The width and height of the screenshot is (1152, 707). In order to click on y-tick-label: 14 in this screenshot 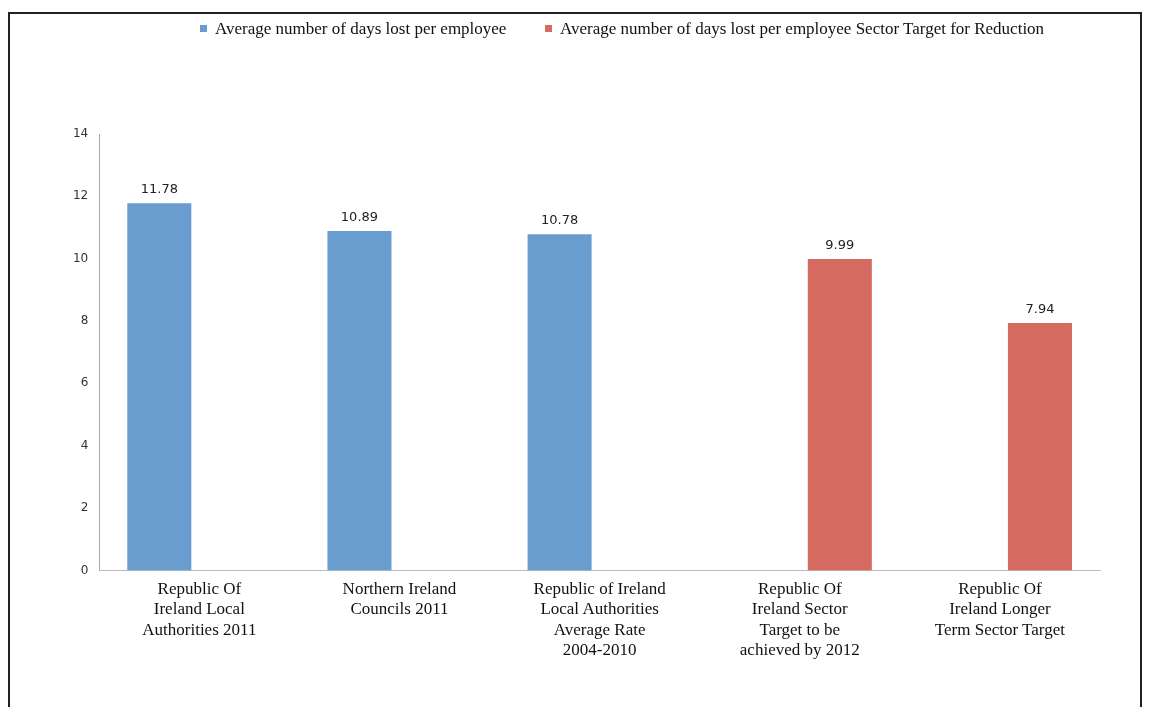, I will do `click(80, 133)`.